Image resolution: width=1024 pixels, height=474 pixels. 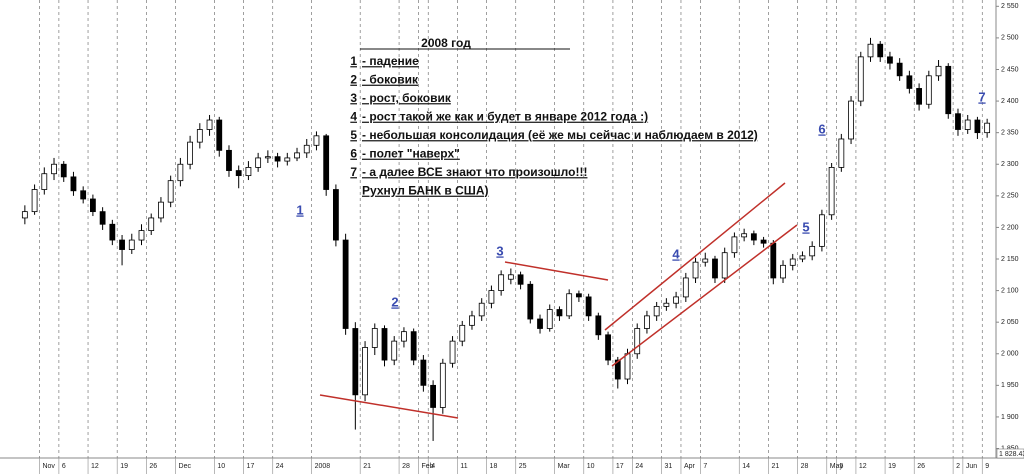 What do you see at coordinates (775, 466) in the screenshot?
I see `x-tick-label: 21` at bounding box center [775, 466].